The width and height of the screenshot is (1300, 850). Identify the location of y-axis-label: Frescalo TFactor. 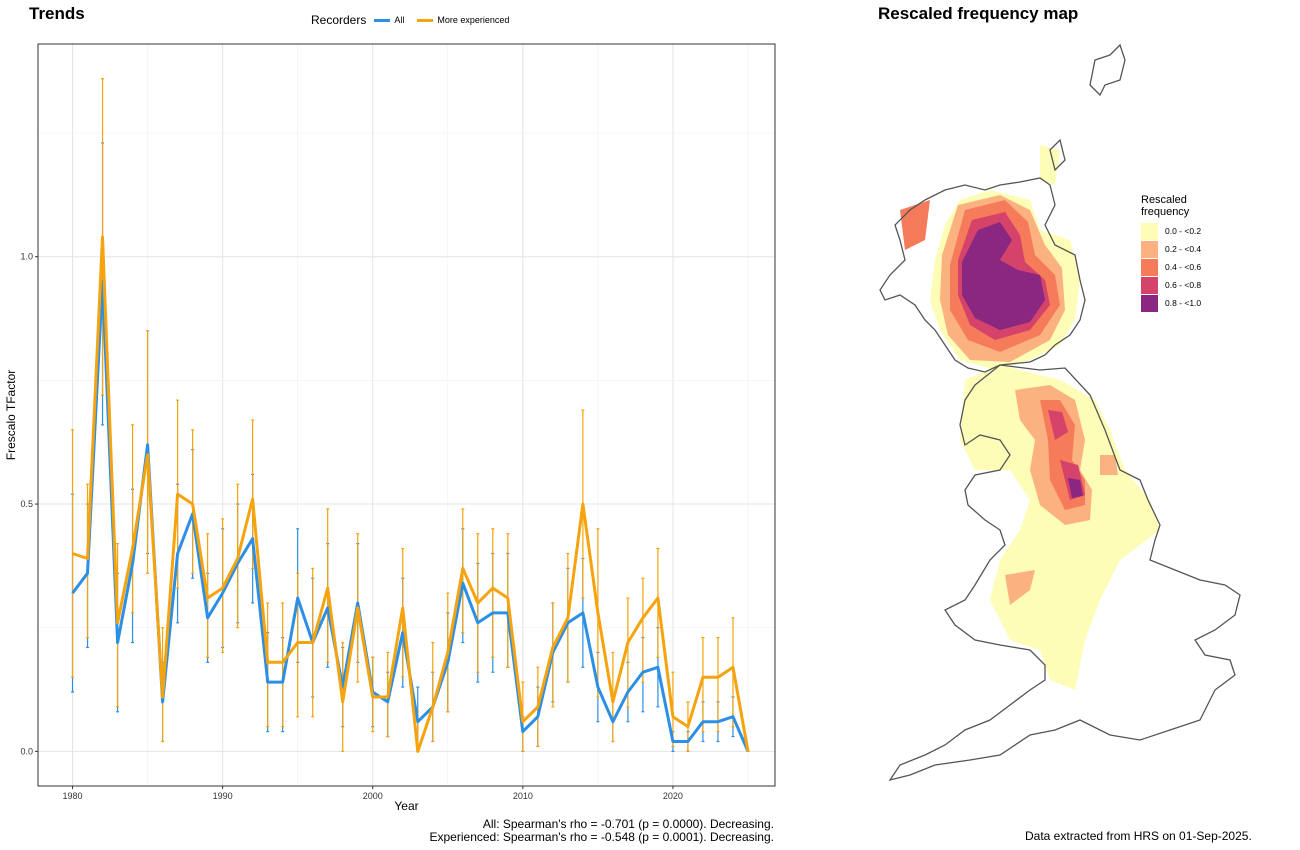
(11, 415).